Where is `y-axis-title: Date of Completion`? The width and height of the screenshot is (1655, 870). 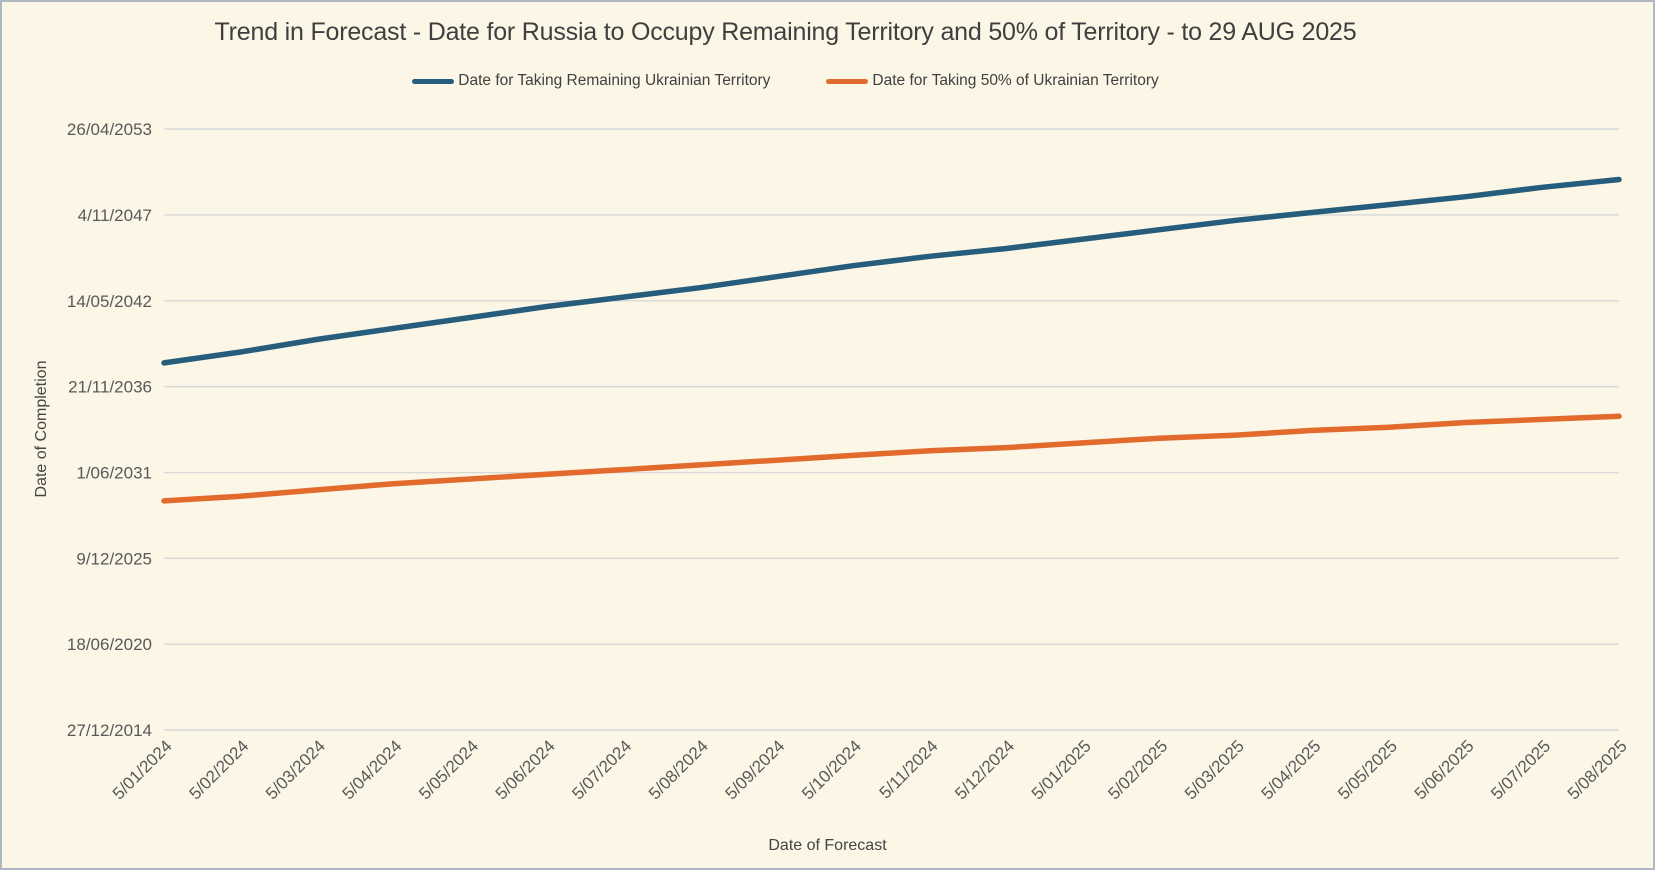 y-axis-title: Date of Completion is located at coordinates (41, 429).